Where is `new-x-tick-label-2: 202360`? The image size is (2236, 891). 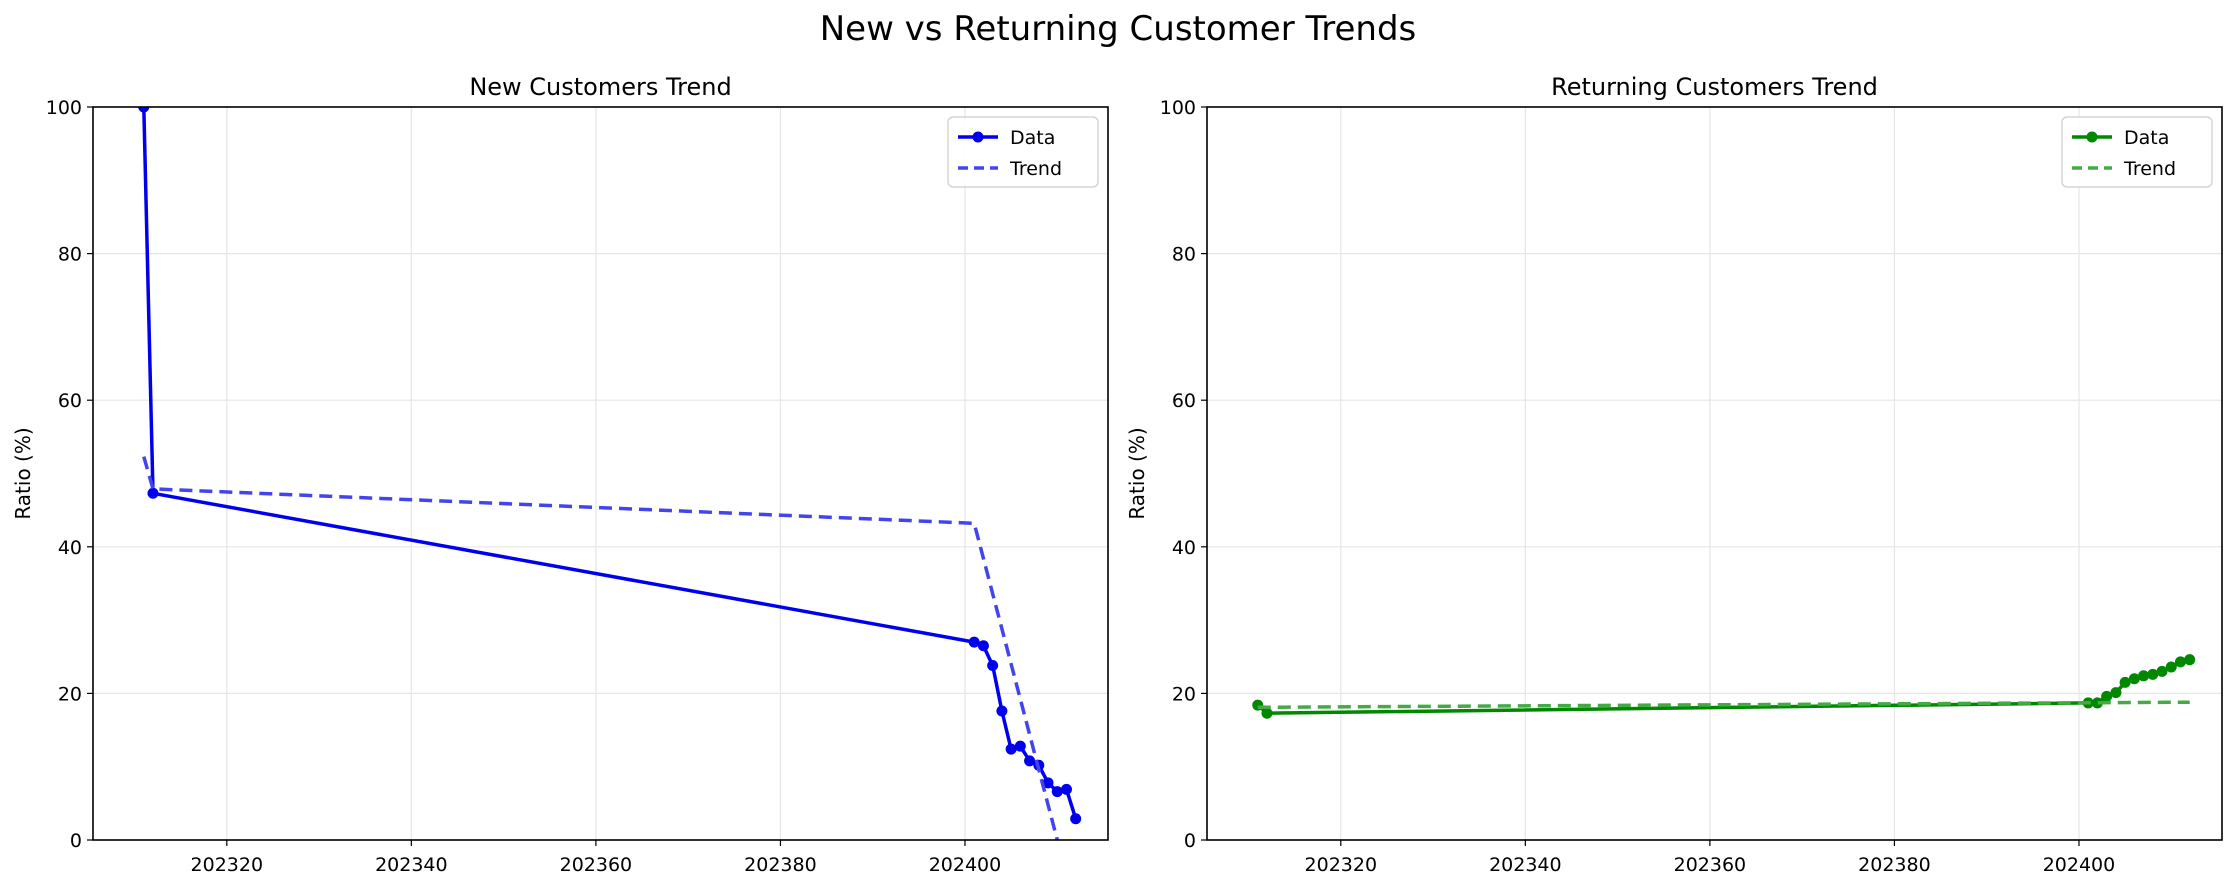
new-x-tick-label-2: 202360 is located at coordinates (596, 865).